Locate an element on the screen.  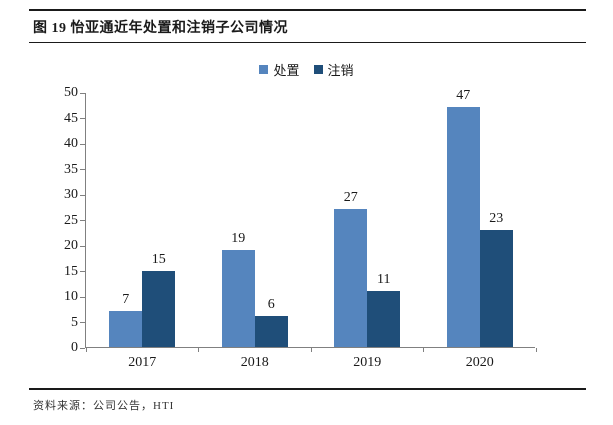
y-axis-tick-label: 40 is located at coordinates (71, 143).